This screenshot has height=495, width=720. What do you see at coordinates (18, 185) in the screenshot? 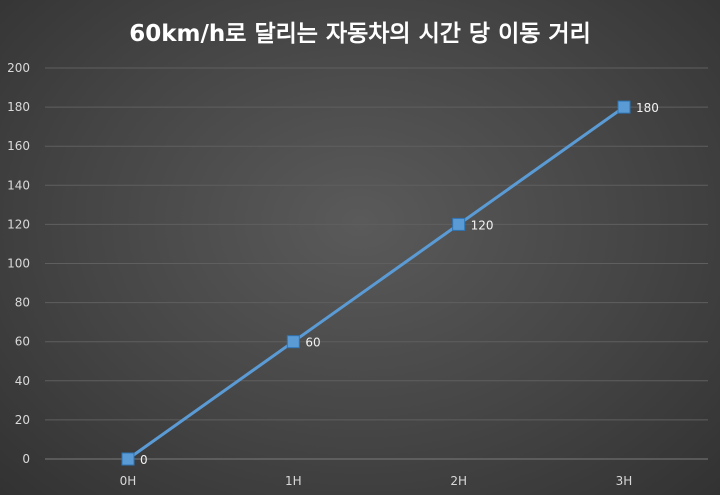
I see `y-tick-label: 140` at bounding box center [18, 185].